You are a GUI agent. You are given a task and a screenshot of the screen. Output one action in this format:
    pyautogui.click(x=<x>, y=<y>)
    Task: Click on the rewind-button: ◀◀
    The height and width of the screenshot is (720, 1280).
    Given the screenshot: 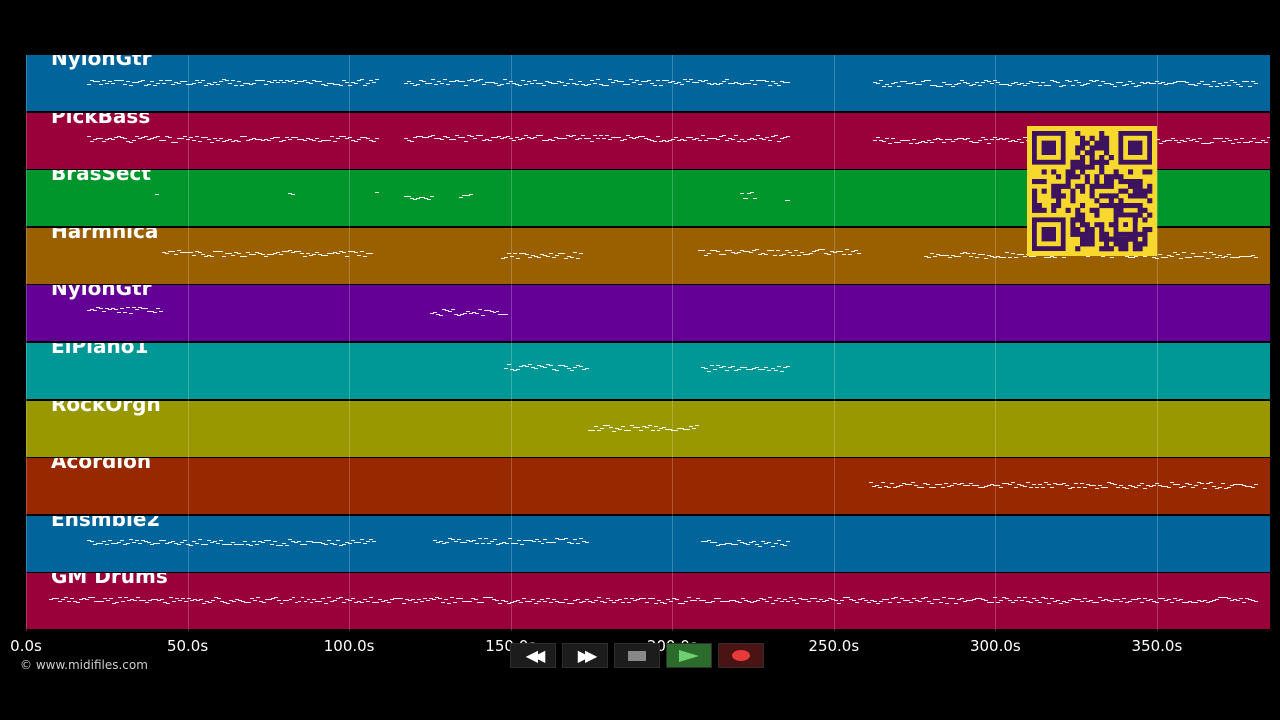 What is the action you would take?
    pyautogui.click(x=533, y=655)
    